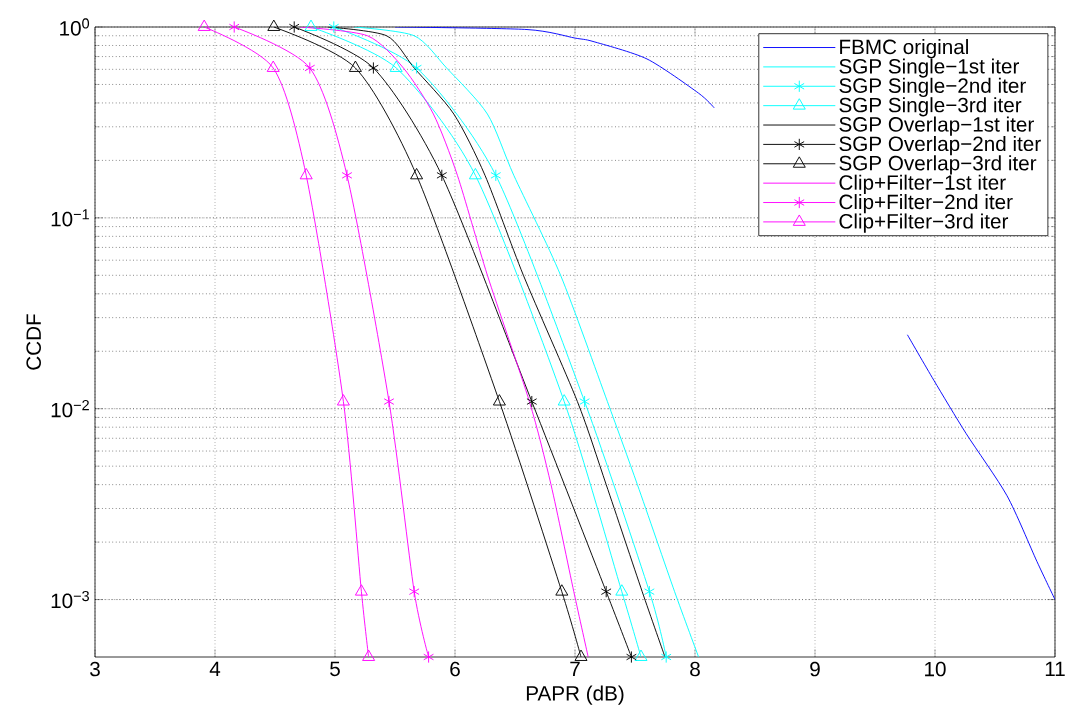  What do you see at coordinates (455, 669) in the screenshot?
I see `x-tick-label: 6` at bounding box center [455, 669].